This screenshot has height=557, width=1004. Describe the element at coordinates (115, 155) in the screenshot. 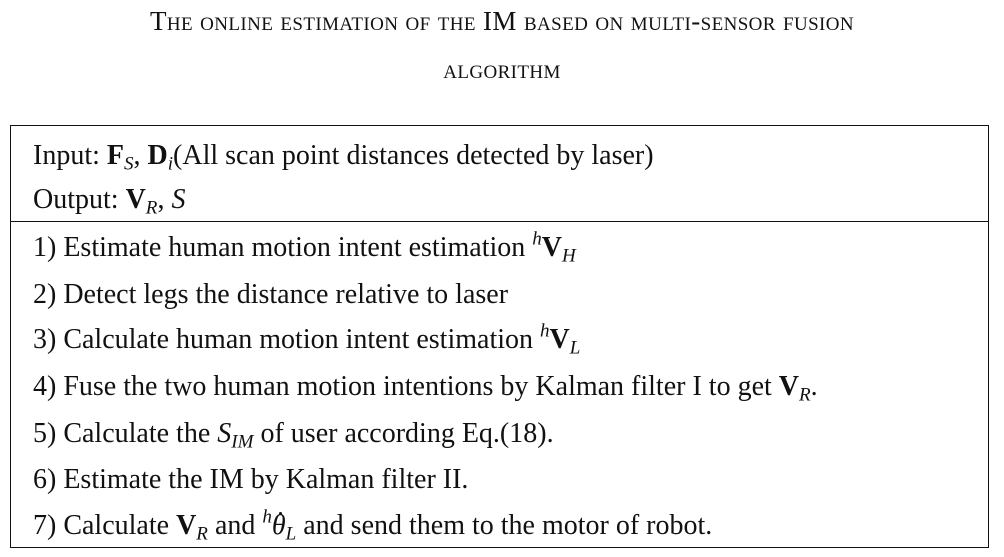

I see `symbol-F: F` at that location.